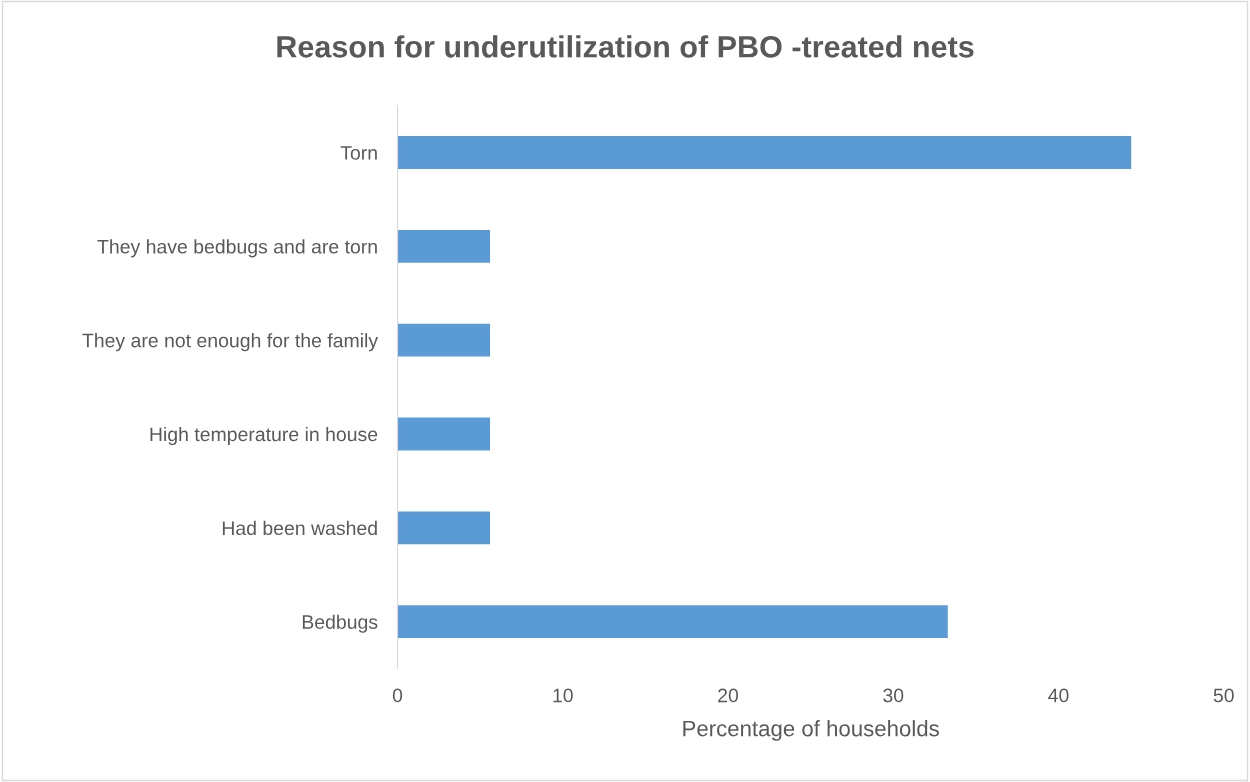  What do you see at coordinates (340, 623) in the screenshot?
I see `y-tick-label: Bedbugs` at bounding box center [340, 623].